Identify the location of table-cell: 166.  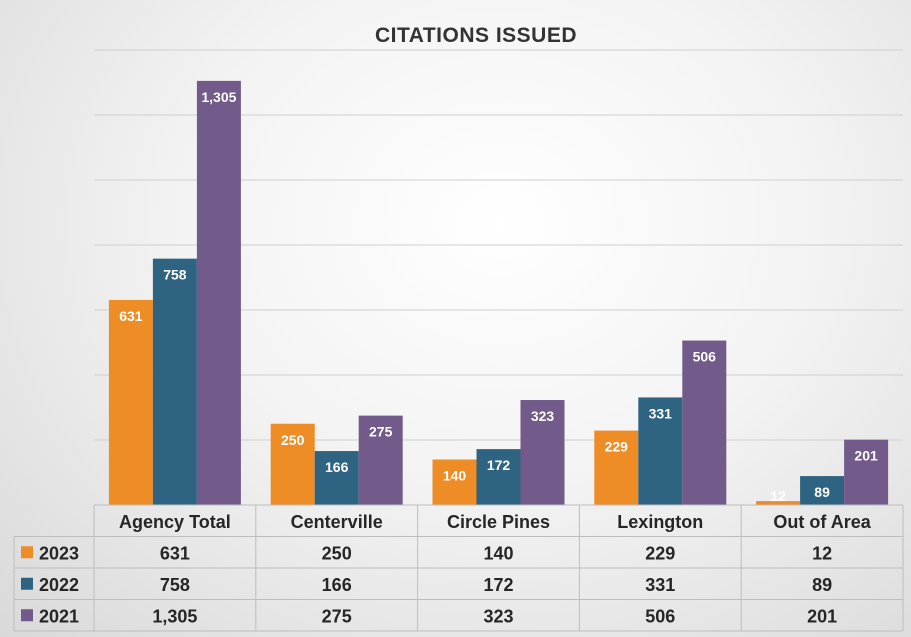
(337, 585).